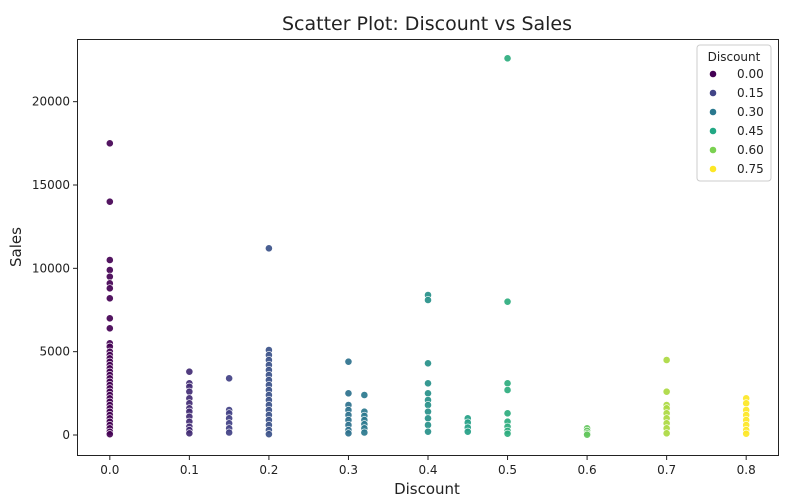 This screenshot has width=806, height=502. What do you see at coordinates (750, 169) in the screenshot?
I see `legend-label: 0.75` at bounding box center [750, 169].